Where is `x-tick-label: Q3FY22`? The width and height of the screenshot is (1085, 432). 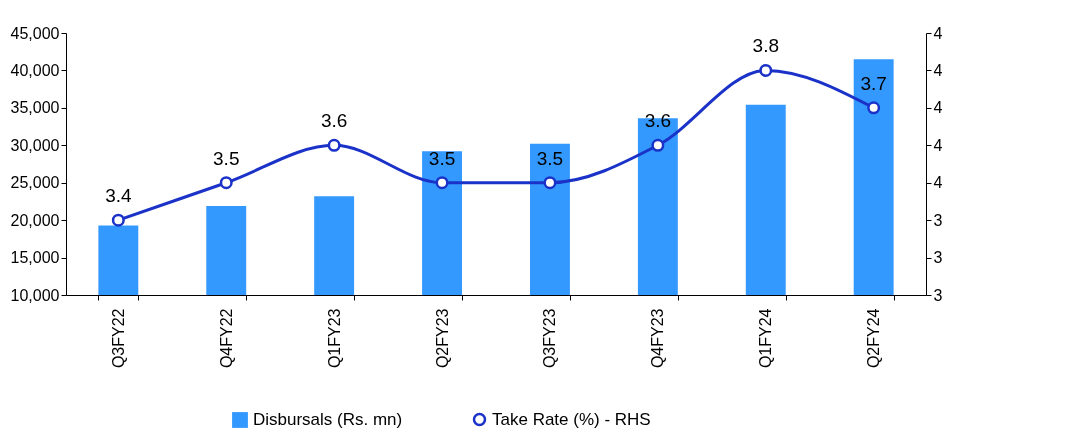 x-tick-label: Q3FY22 is located at coordinates (118, 338).